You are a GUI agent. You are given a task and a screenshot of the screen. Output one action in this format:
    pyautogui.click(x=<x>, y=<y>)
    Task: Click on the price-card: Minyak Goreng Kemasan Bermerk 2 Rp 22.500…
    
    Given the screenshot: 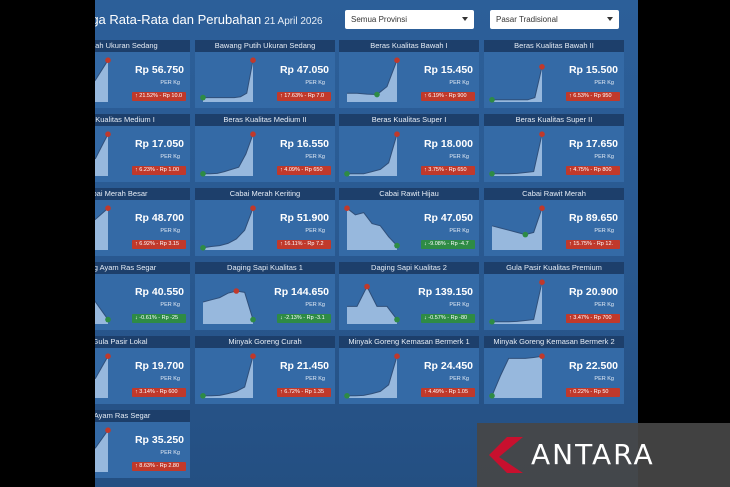 What is the action you would take?
    pyautogui.click(x=554, y=370)
    